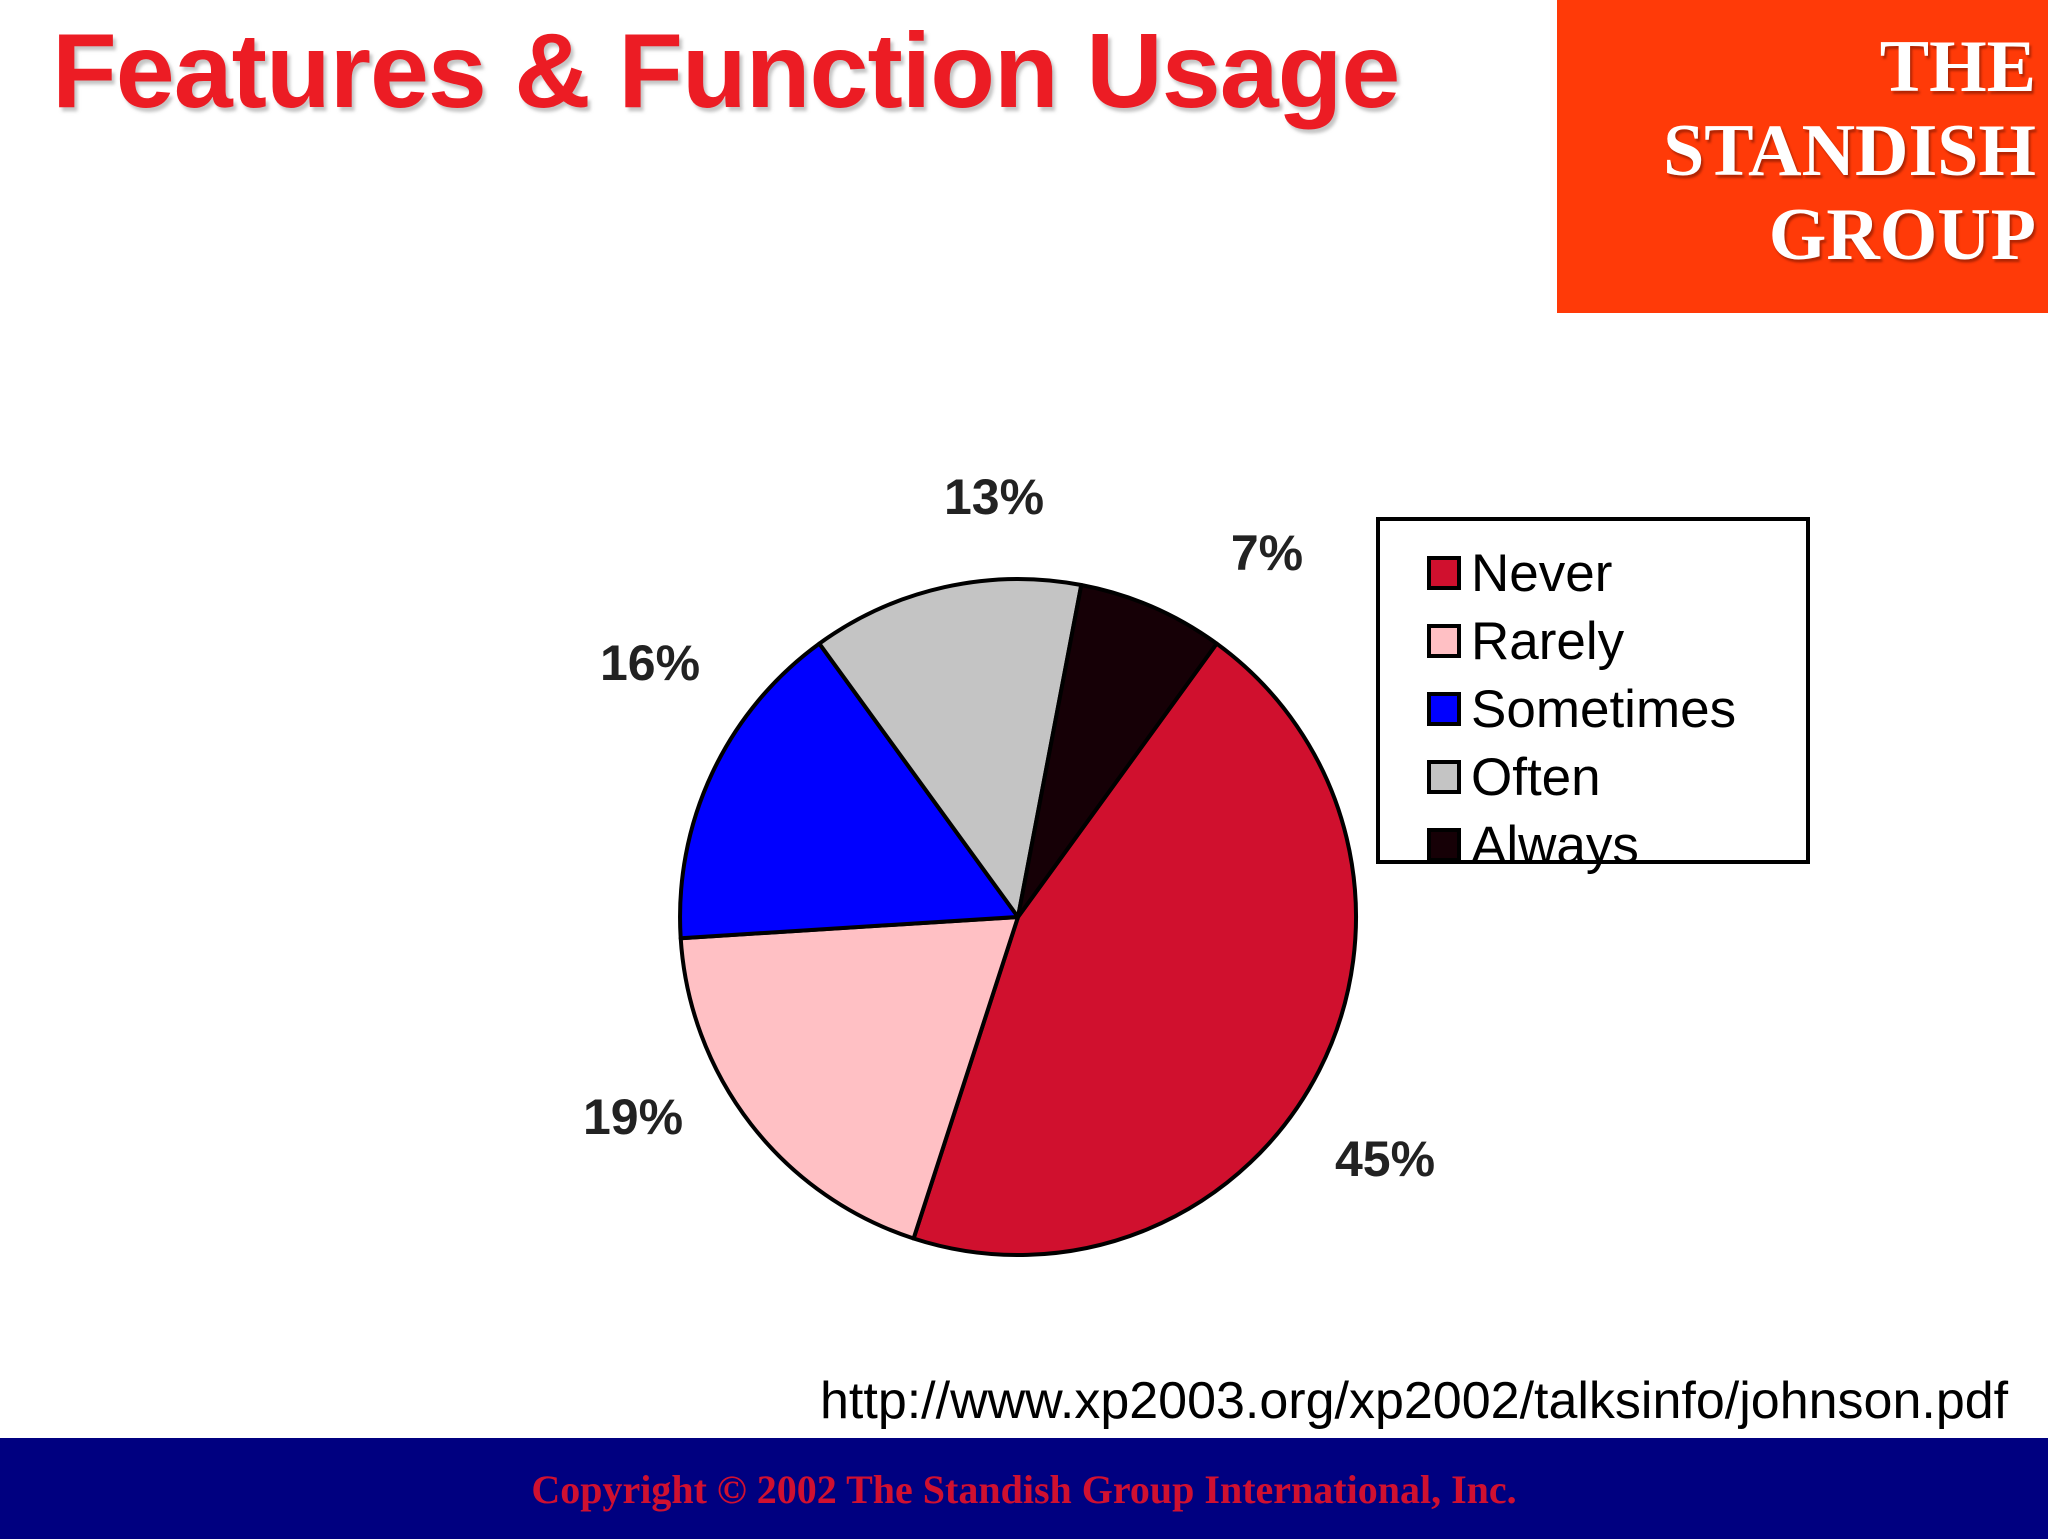 The image size is (2048, 1539). Describe the element at coordinates (1444, 641) in the screenshot. I see `legend-swatch-rarely` at that location.